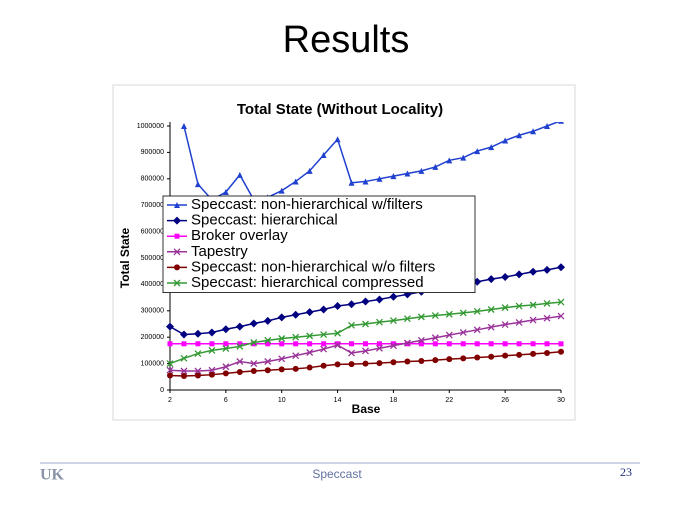 The height and width of the screenshot is (510, 680). What do you see at coordinates (152, 337) in the screenshot?
I see `y-tick-label: 200000` at bounding box center [152, 337].